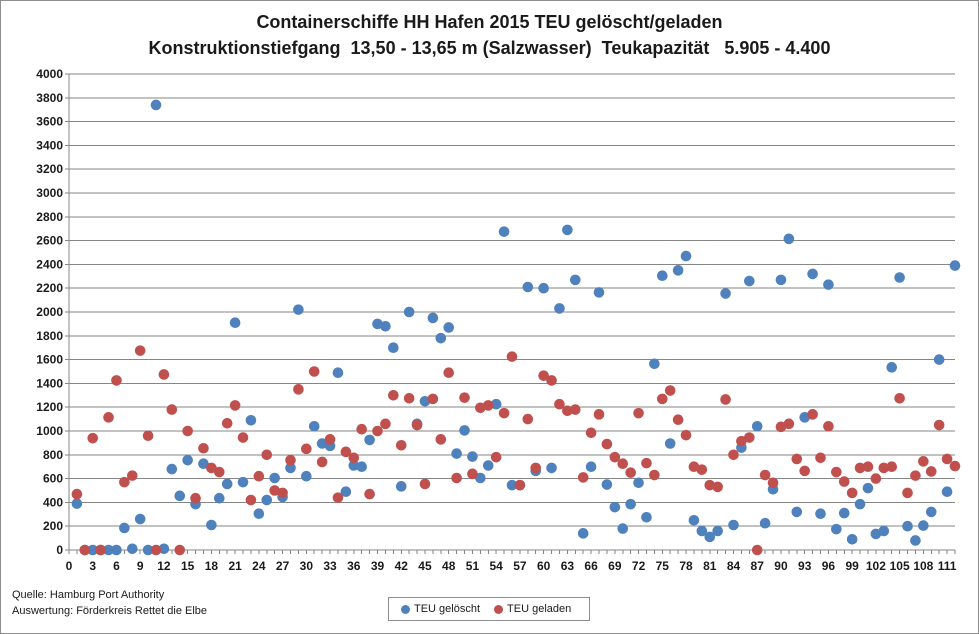 The width and height of the screenshot is (979, 634). I want to click on x-tick-label: 54, so click(496, 566).